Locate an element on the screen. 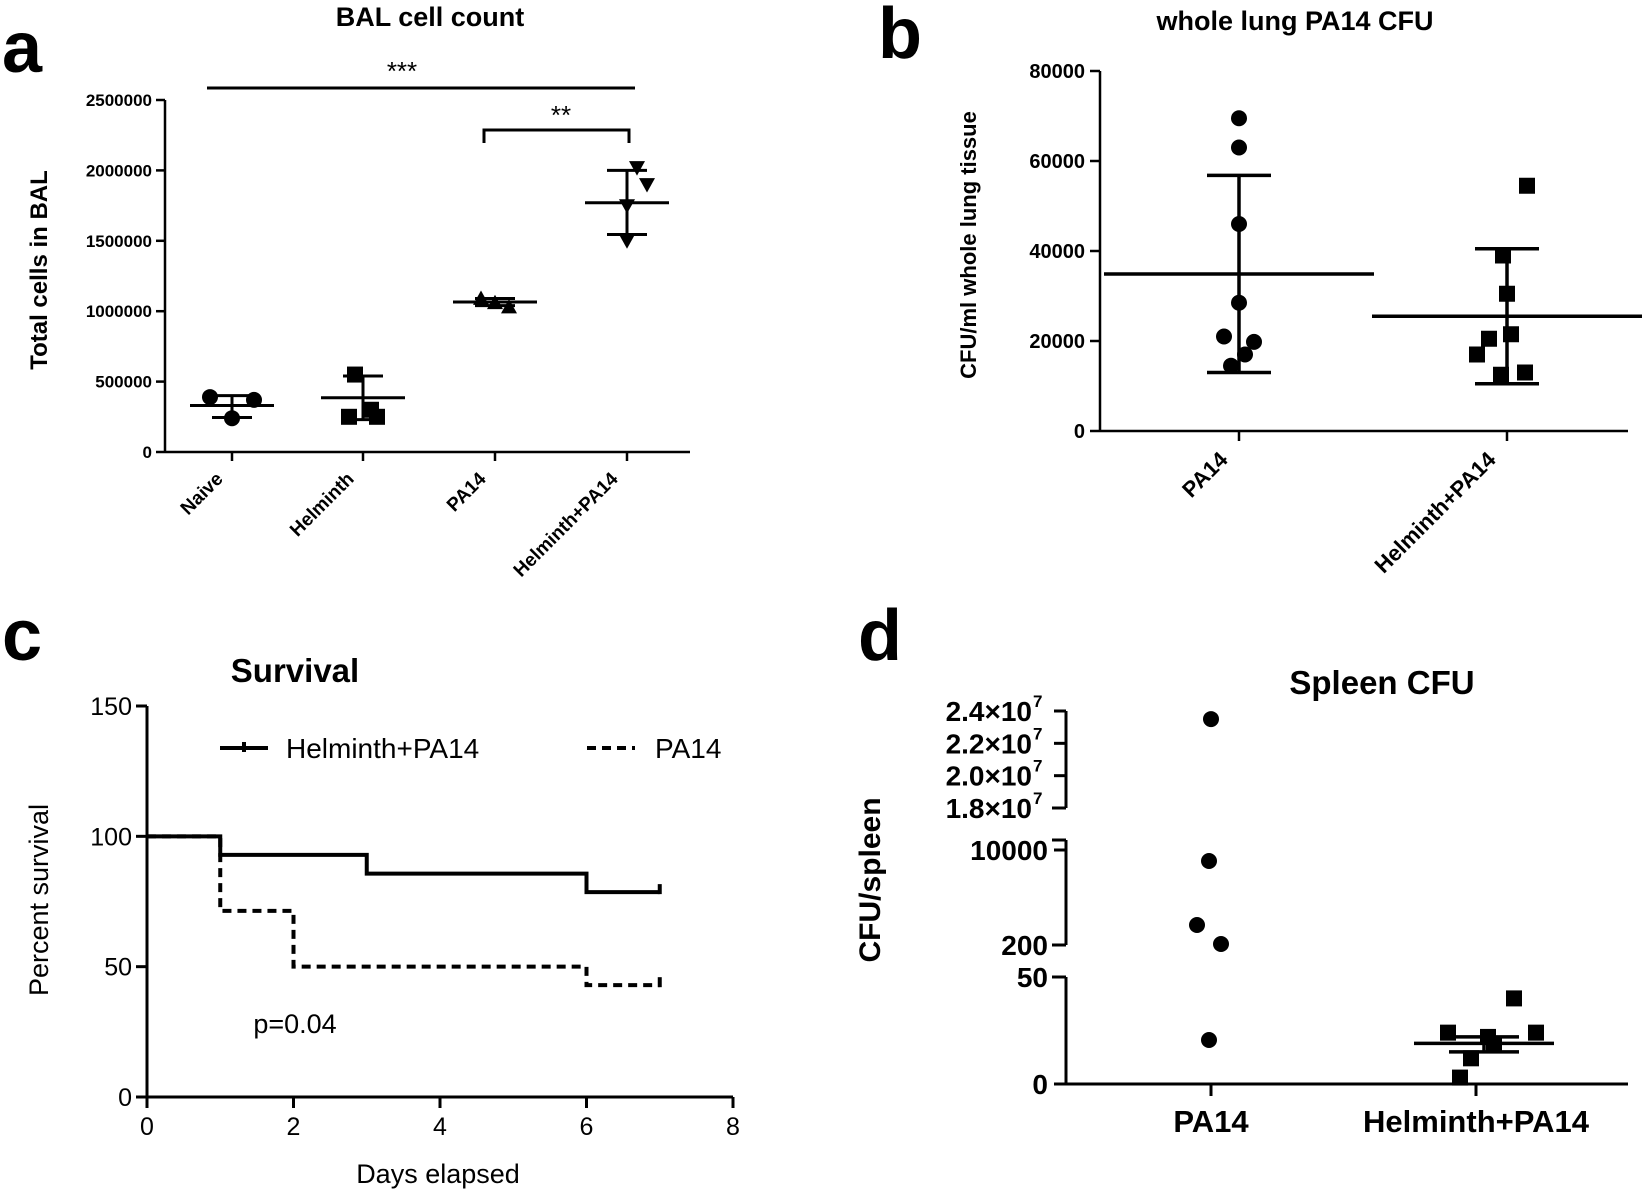 The width and height of the screenshot is (1642, 1196). panel-b-ytick-label: 0 is located at coordinates (1079, 432).